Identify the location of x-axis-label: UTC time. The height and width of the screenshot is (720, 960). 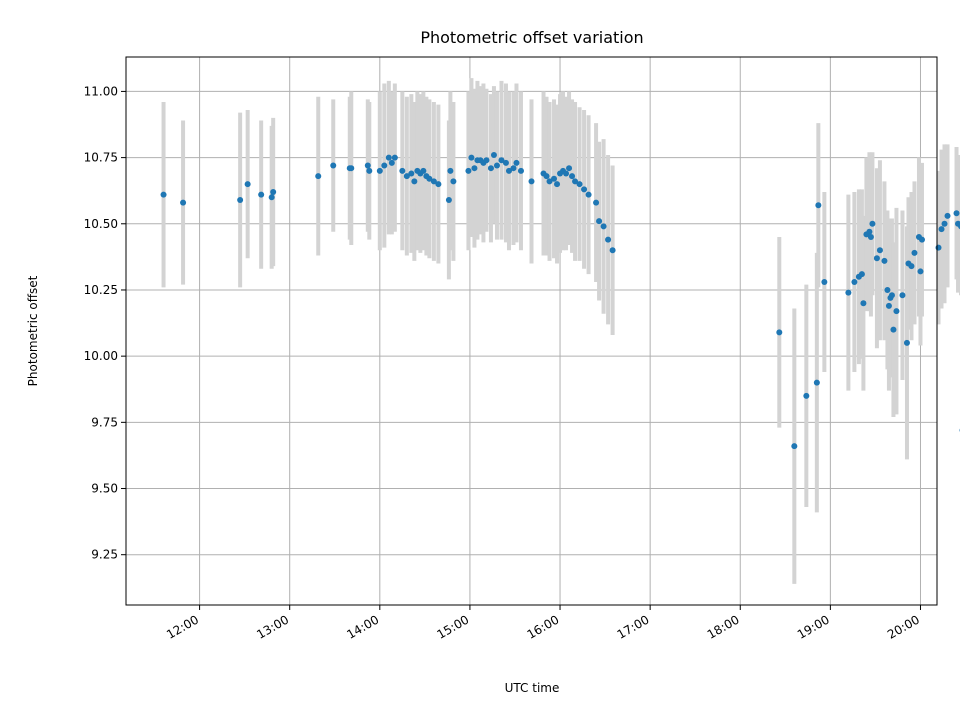
(532, 688).